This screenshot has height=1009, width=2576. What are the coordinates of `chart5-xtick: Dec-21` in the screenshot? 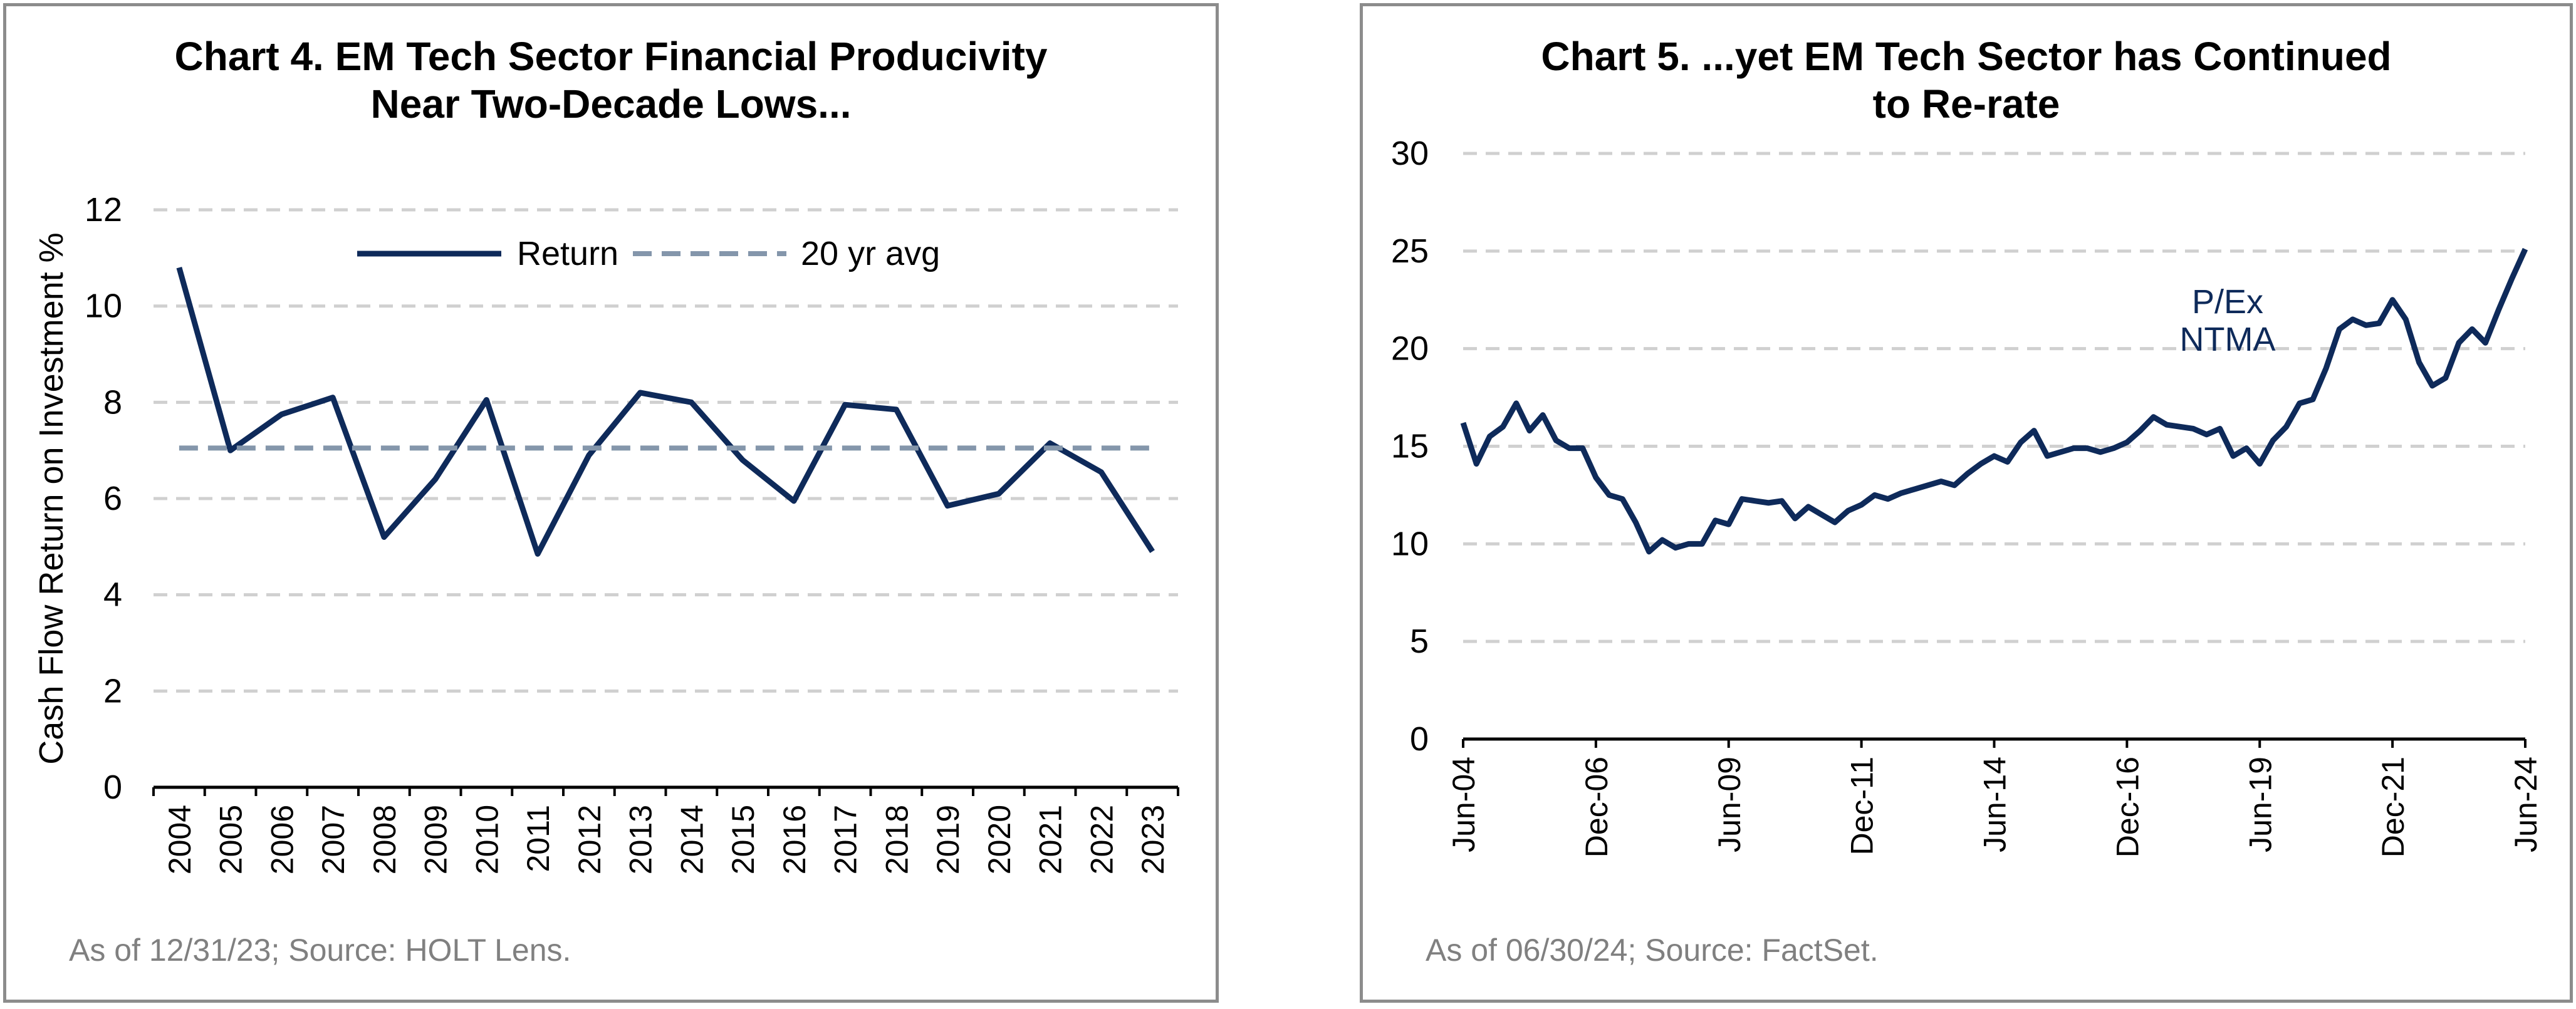 It's located at (2393, 807).